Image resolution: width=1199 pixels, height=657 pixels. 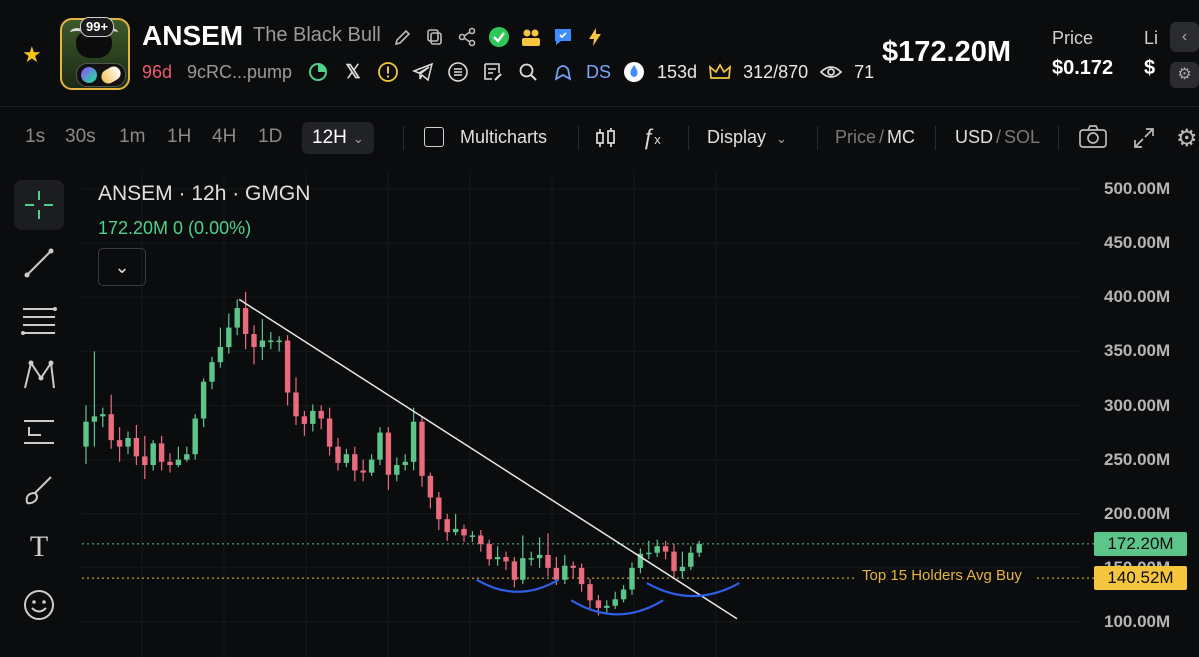 I want to click on crown-icon, so click(x=720, y=72).